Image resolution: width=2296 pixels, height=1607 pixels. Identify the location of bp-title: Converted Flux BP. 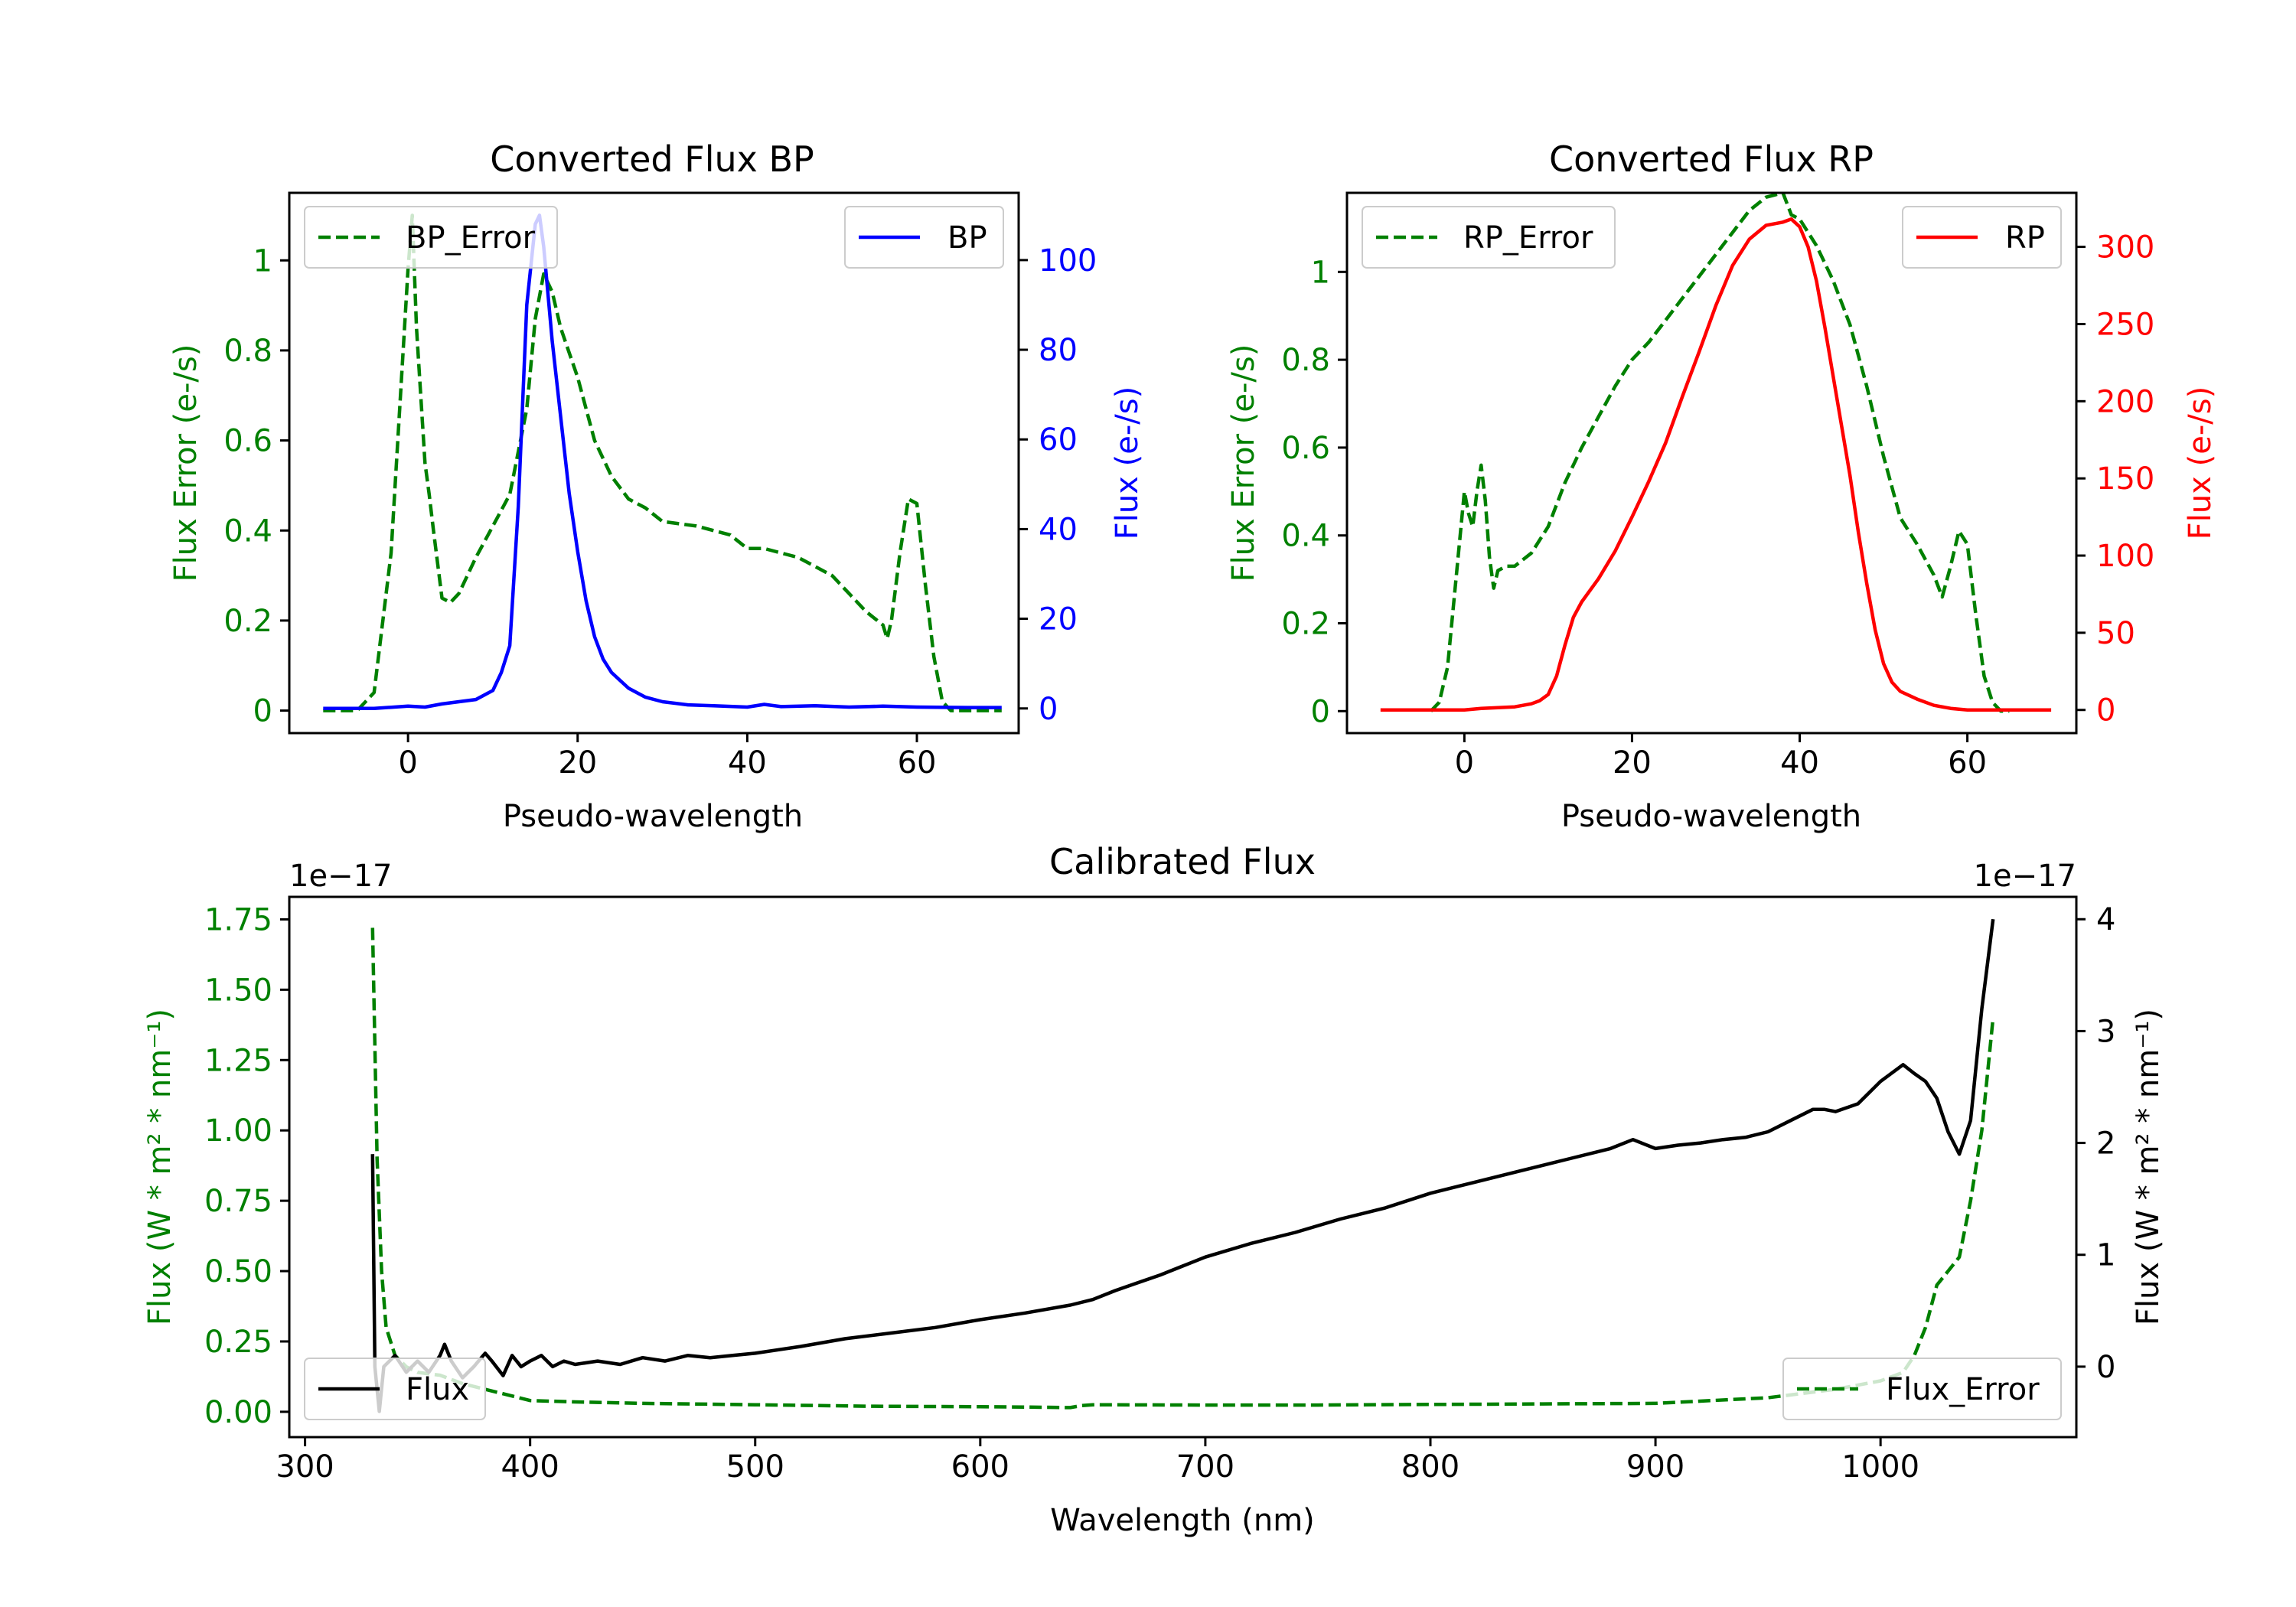
(652, 159).